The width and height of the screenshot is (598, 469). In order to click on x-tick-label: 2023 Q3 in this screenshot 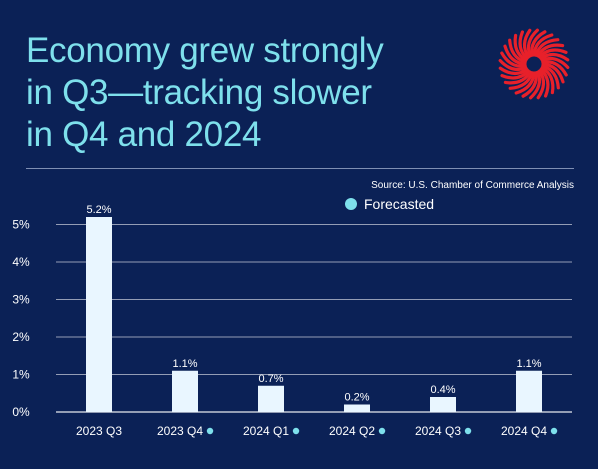, I will do `click(99, 431)`.